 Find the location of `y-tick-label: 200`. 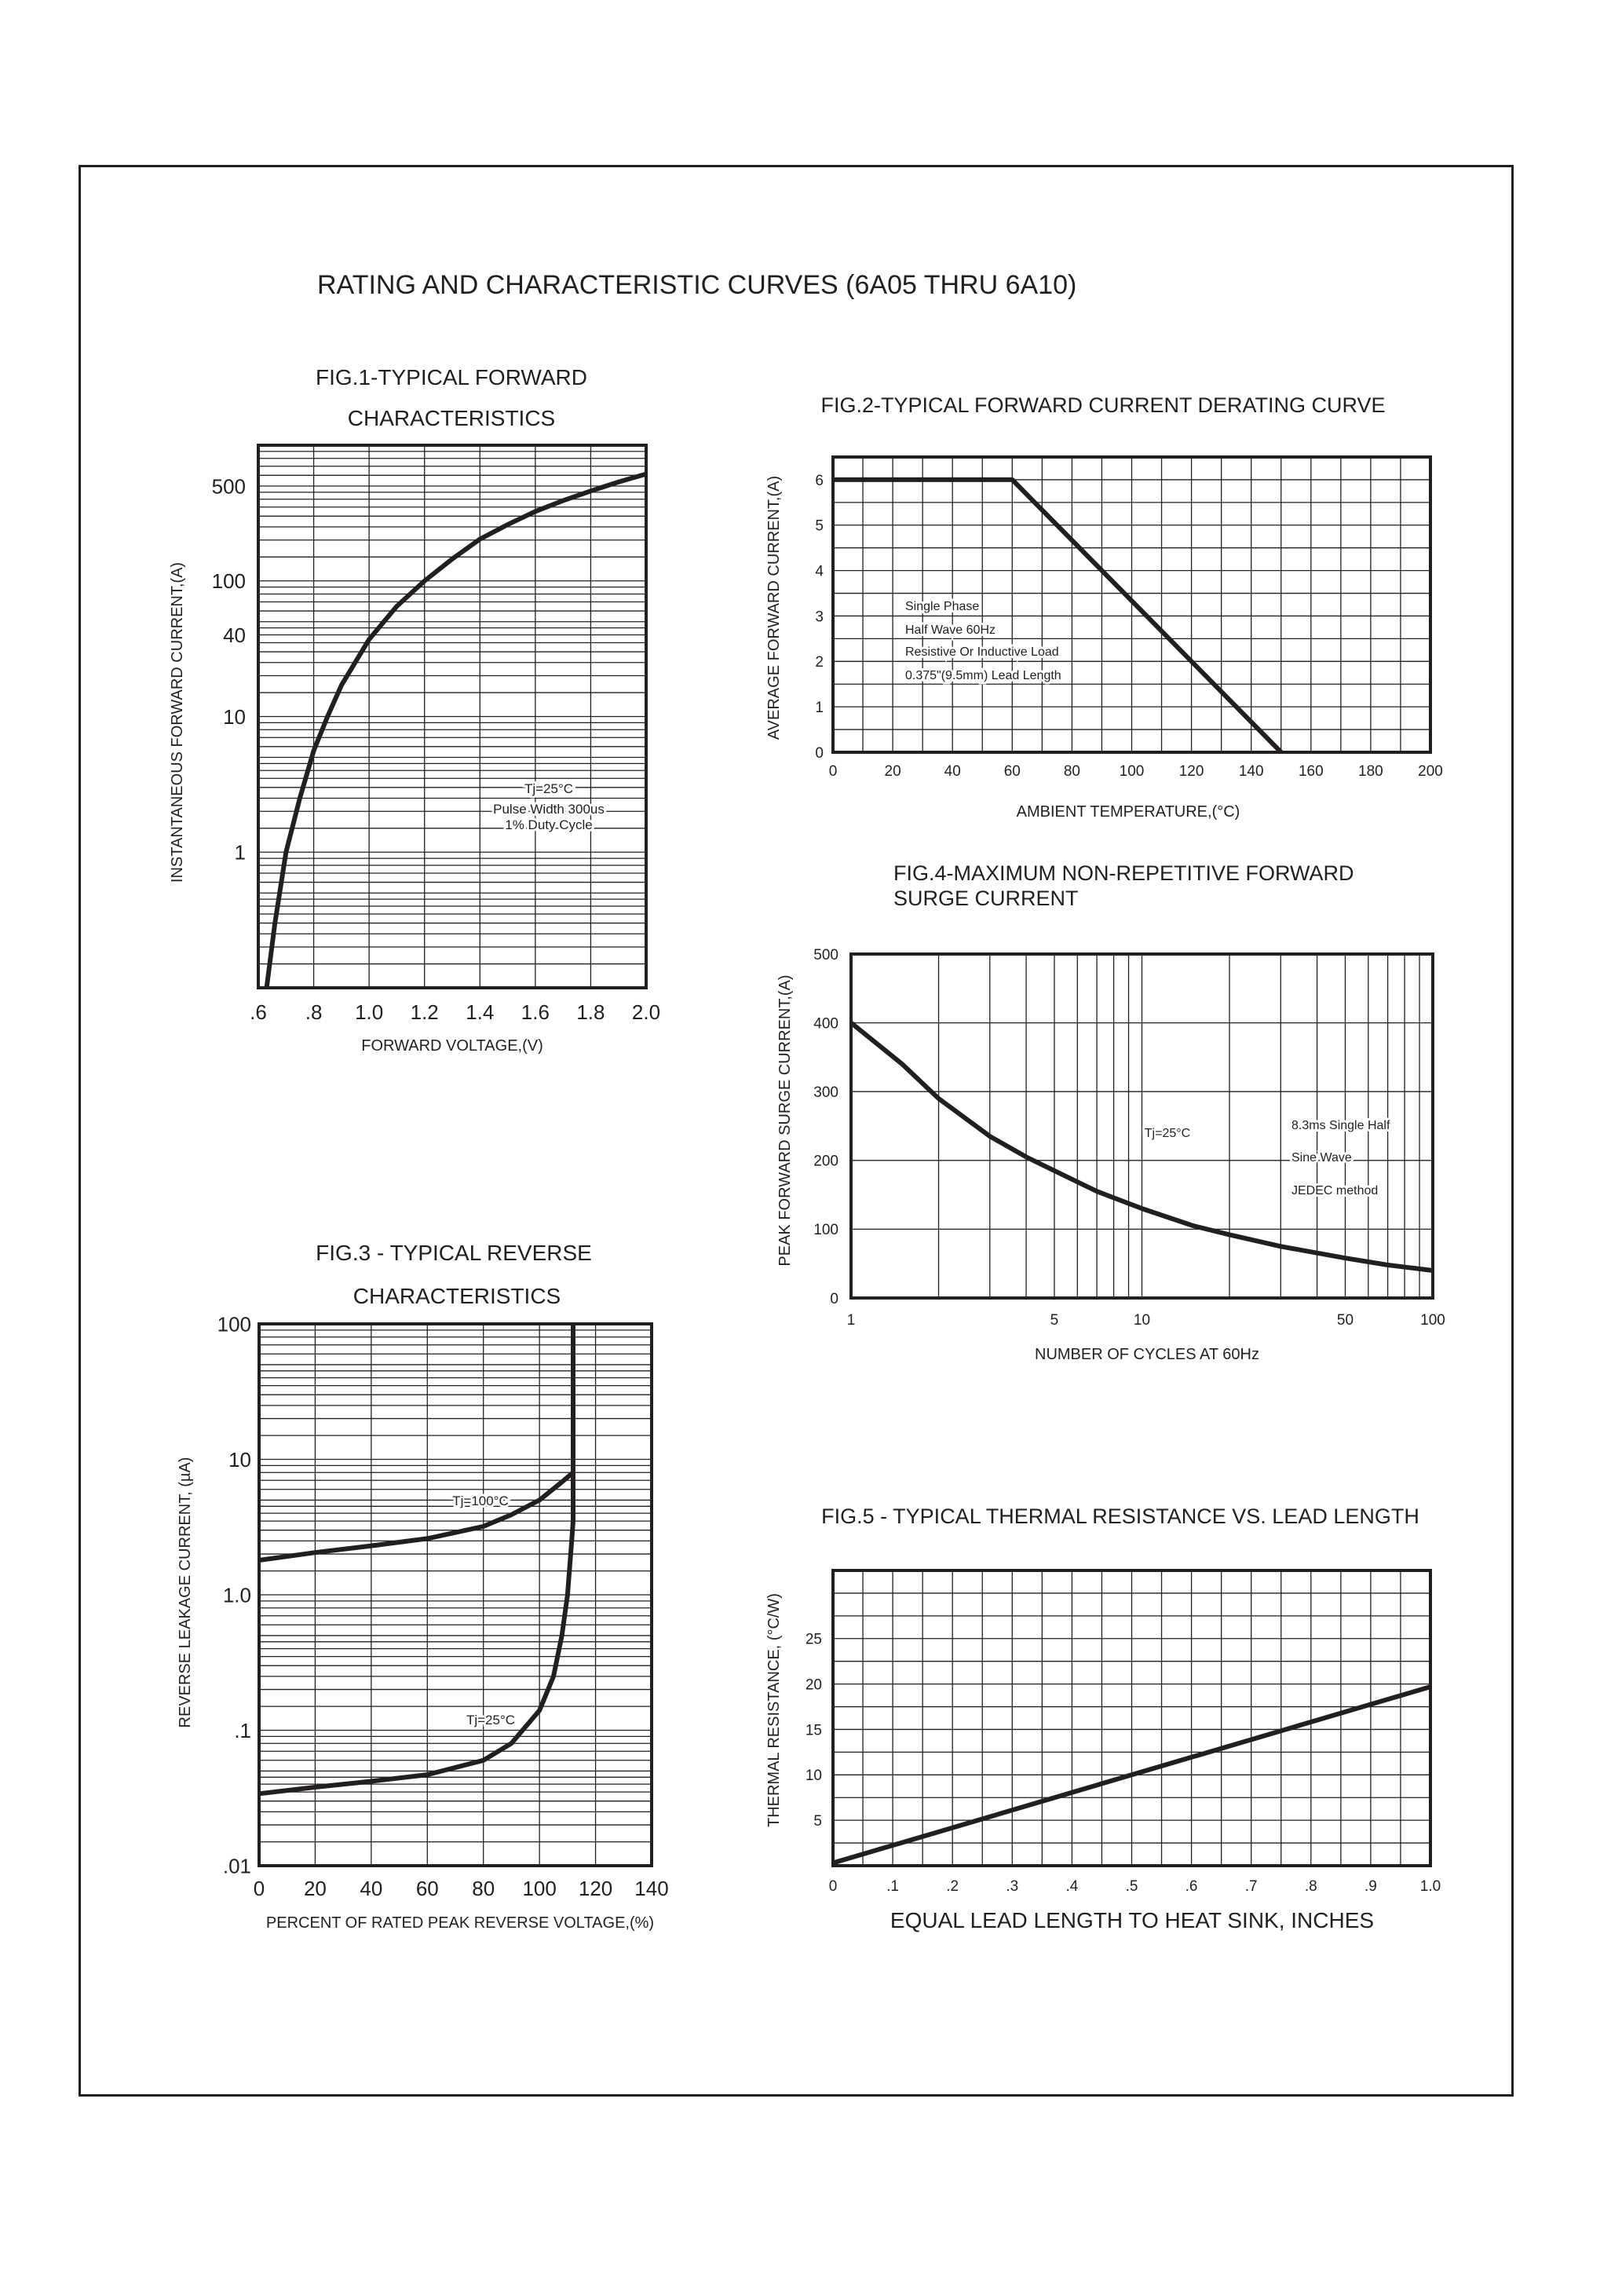

y-tick-label: 200 is located at coordinates (826, 1162).